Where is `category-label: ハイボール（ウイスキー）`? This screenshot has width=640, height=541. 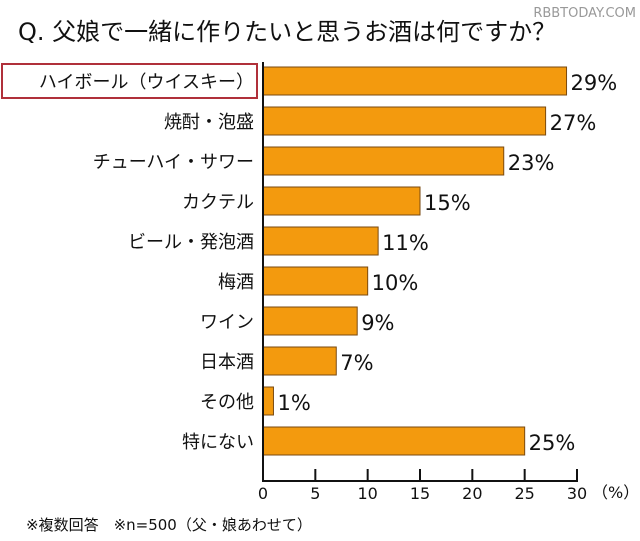 category-label: ハイボール（ウイスキー） is located at coordinates (146, 82).